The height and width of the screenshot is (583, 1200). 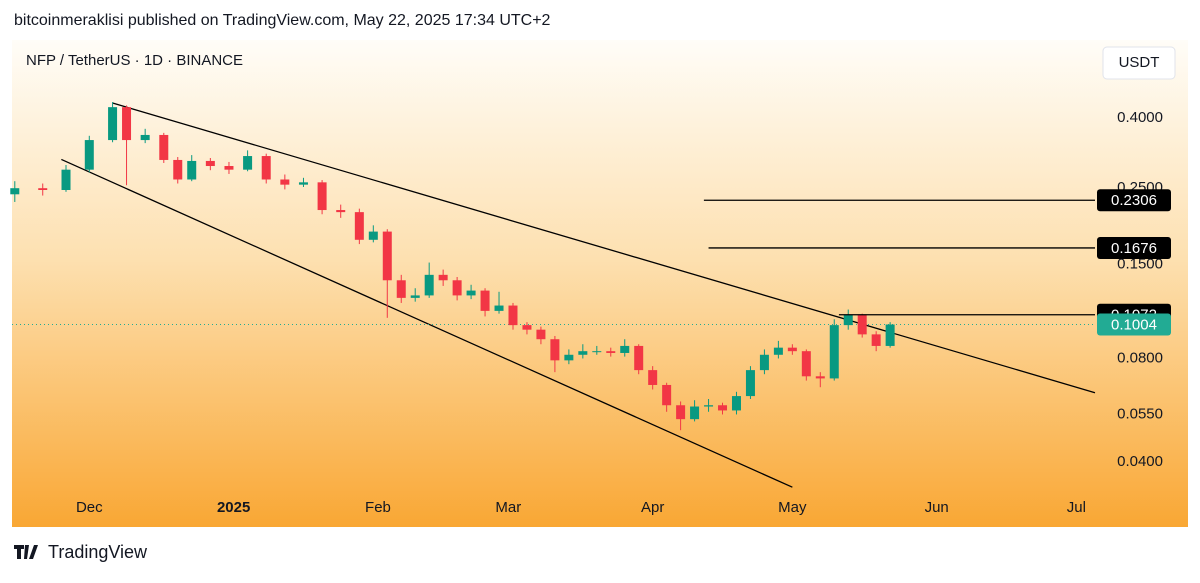 I want to click on footer-brand: TradingView, so click(x=98, y=552).